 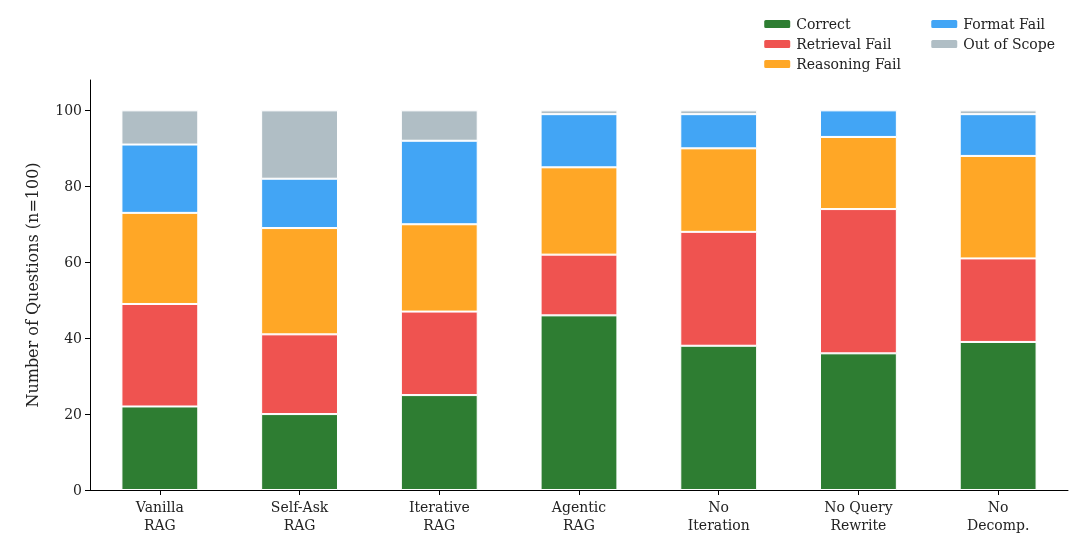 What do you see at coordinates (73, 338) in the screenshot?
I see `y-tick-label: 40` at bounding box center [73, 338].